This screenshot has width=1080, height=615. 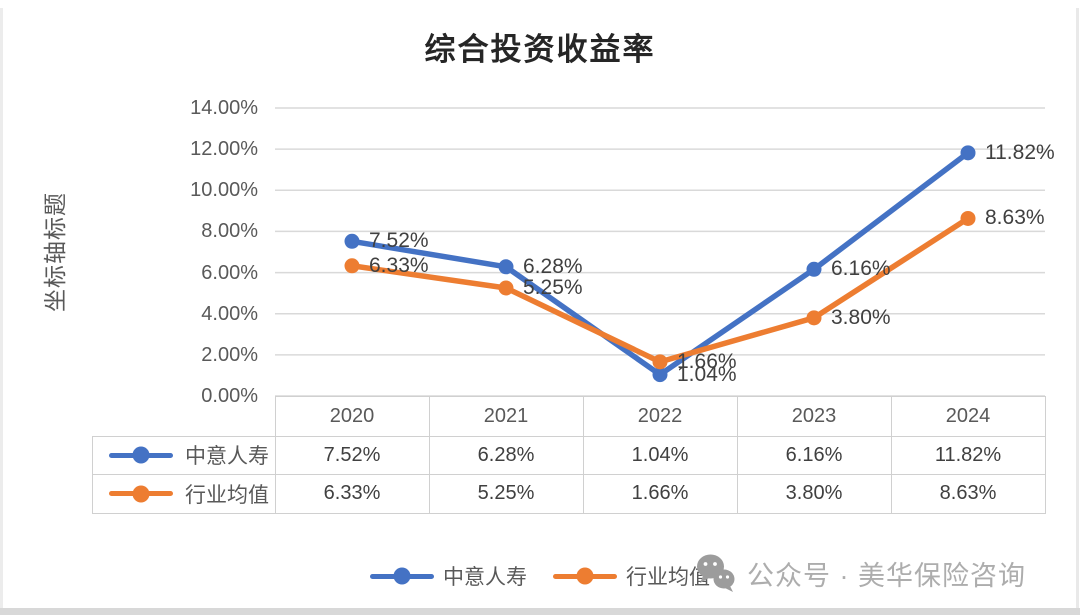 I want to click on legend-item: 中意人寿, so click(x=448, y=576).